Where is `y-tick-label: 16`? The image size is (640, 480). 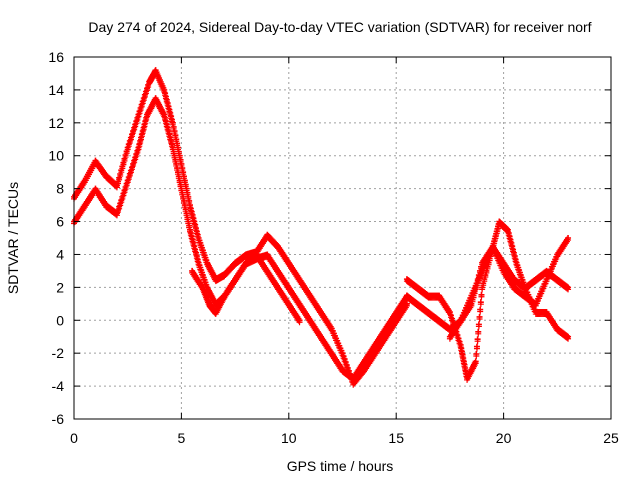
y-tick-label: 16 is located at coordinates (56, 57).